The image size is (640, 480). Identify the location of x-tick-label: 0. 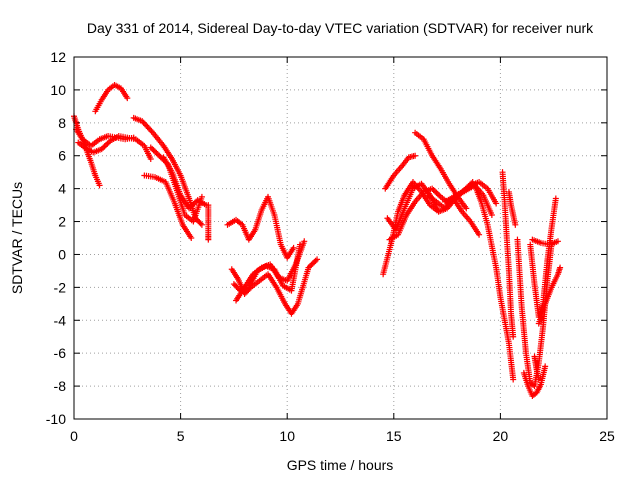
(74, 436).